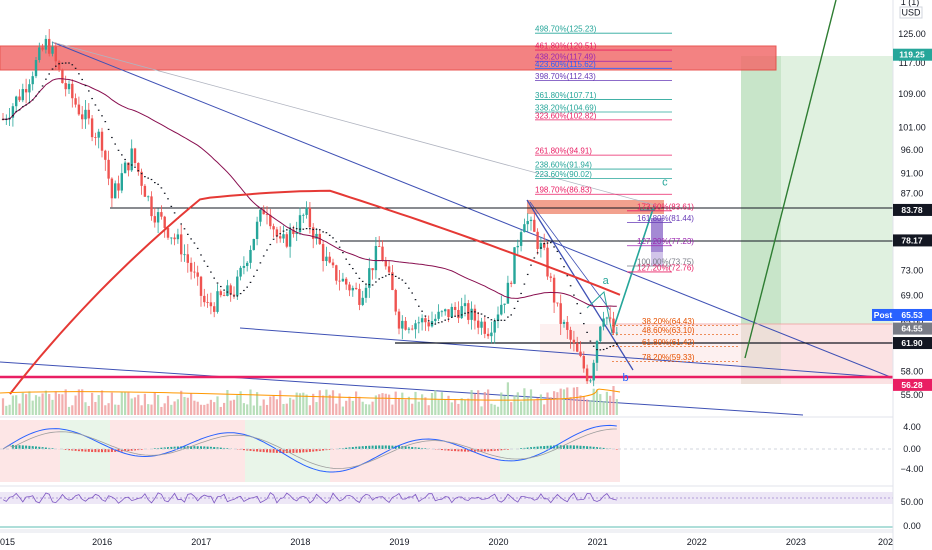 The width and height of the screenshot is (932, 550). Describe the element at coordinates (697, 542) in the screenshot. I see `time-tick-label: 2022` at that location.